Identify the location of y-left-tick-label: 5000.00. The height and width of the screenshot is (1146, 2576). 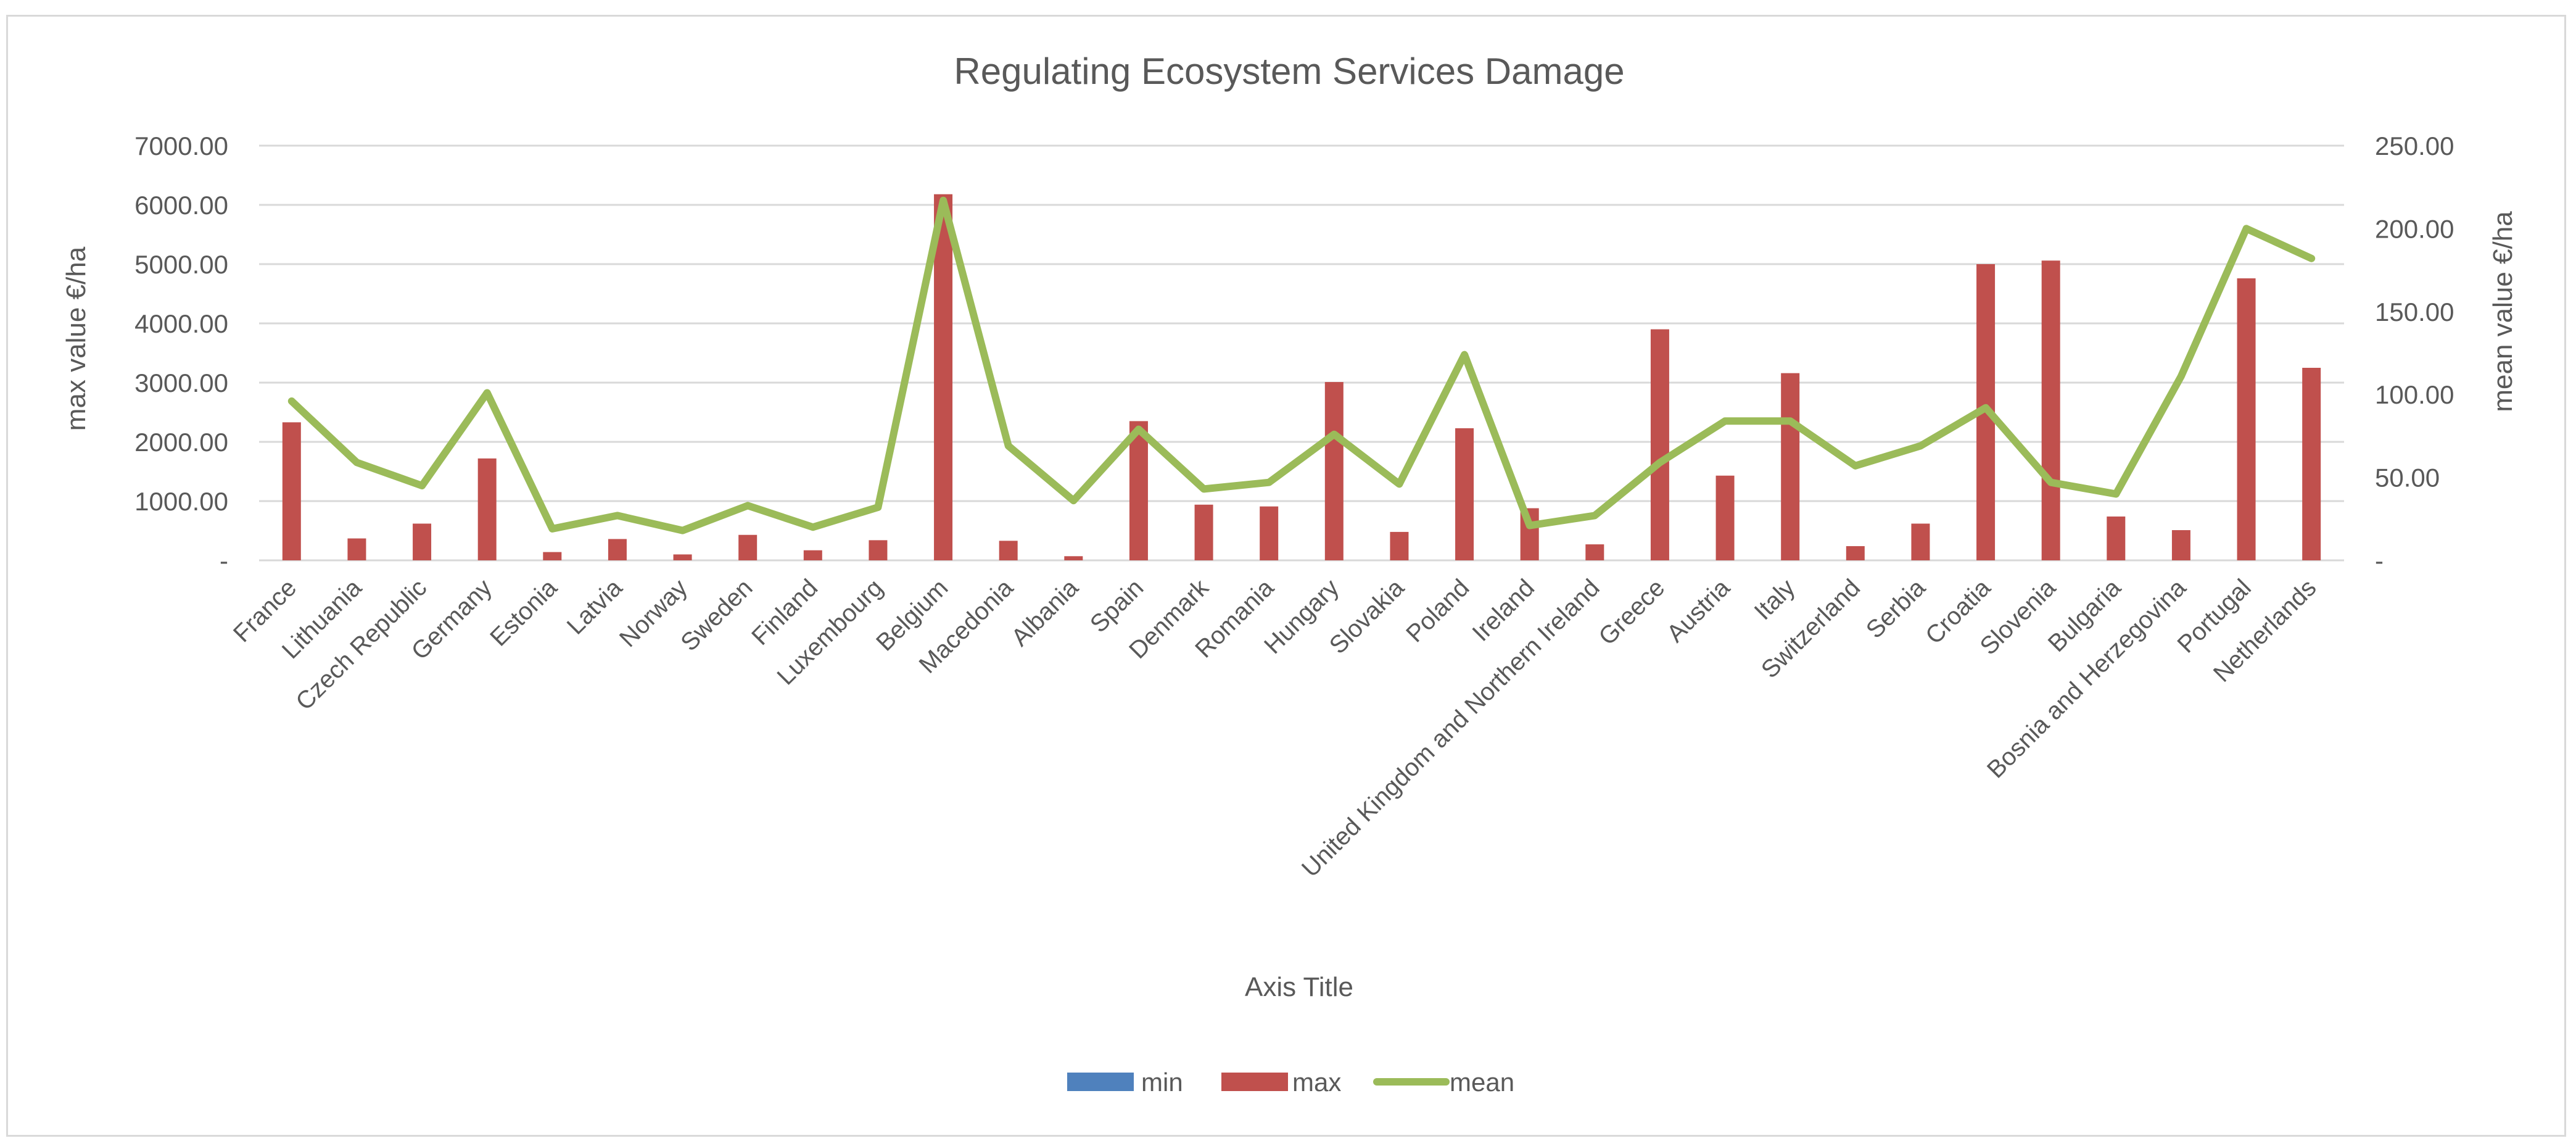
(181, 264).